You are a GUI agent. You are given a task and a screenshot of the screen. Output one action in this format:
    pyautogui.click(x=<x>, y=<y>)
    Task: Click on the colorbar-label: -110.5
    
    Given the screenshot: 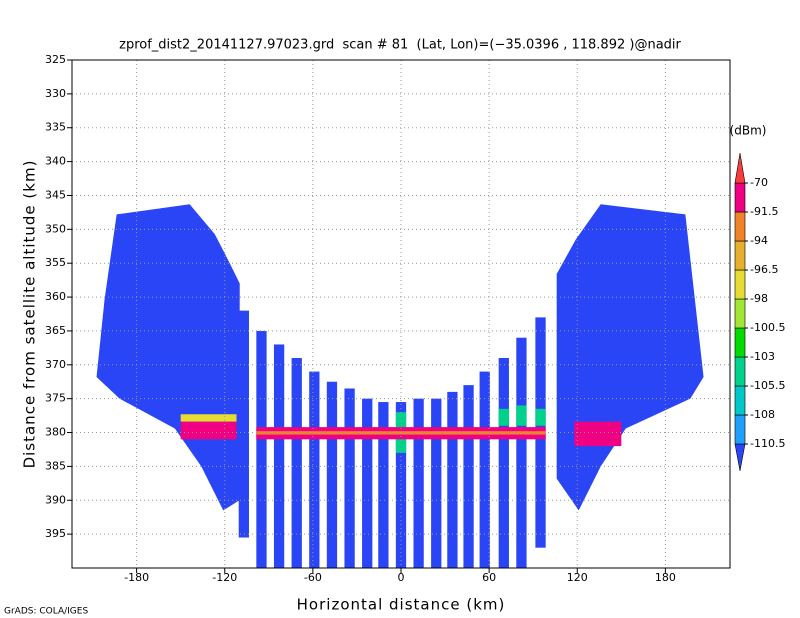 What is the action you would take?
    pyautogui.click(x=767, y=443)
    